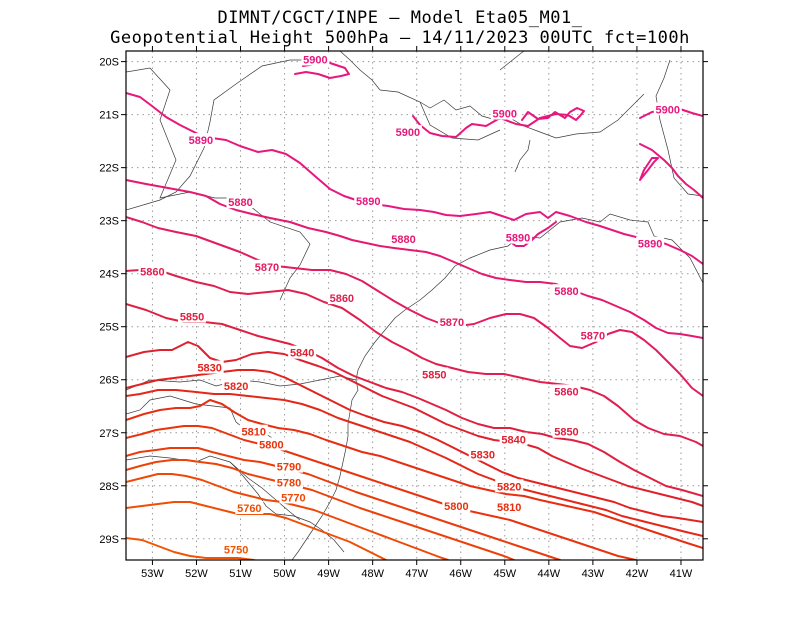  I want to click on x-tick-label: 53W, so click(152, 574).